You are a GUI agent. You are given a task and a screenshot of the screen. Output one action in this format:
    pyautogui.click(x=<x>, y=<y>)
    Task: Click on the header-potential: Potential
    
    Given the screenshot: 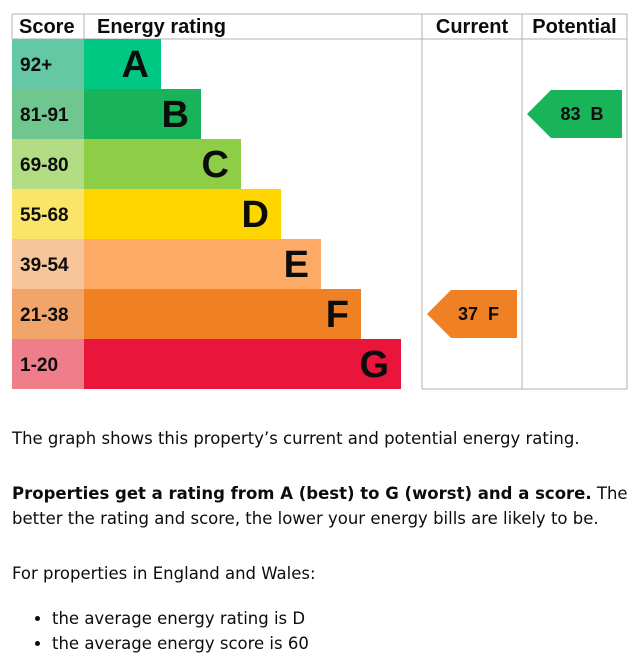 What is the action you would take?
    pyautogui.click(x=574, y=27)
    